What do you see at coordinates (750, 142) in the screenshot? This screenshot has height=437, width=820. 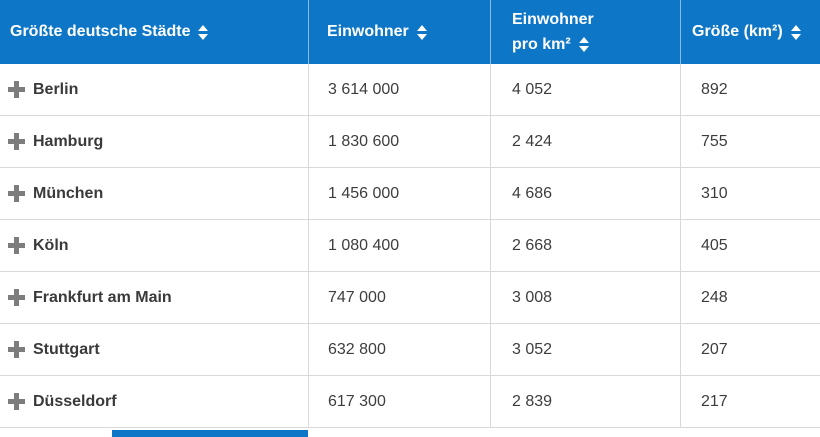 I see `groesse-cell: 755` at bounding box center [750, 142].